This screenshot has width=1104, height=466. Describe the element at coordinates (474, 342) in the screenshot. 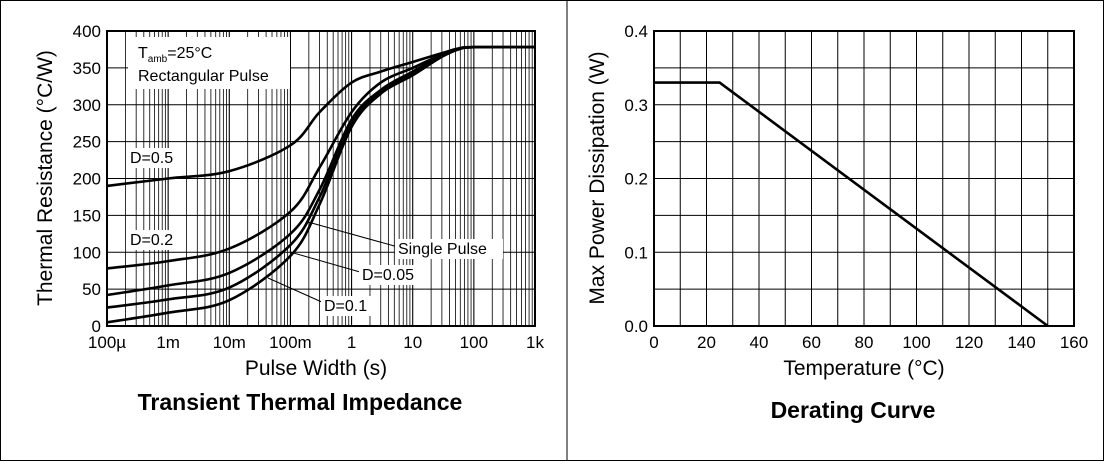

I see `left-x-tick-label: 100` at that location.